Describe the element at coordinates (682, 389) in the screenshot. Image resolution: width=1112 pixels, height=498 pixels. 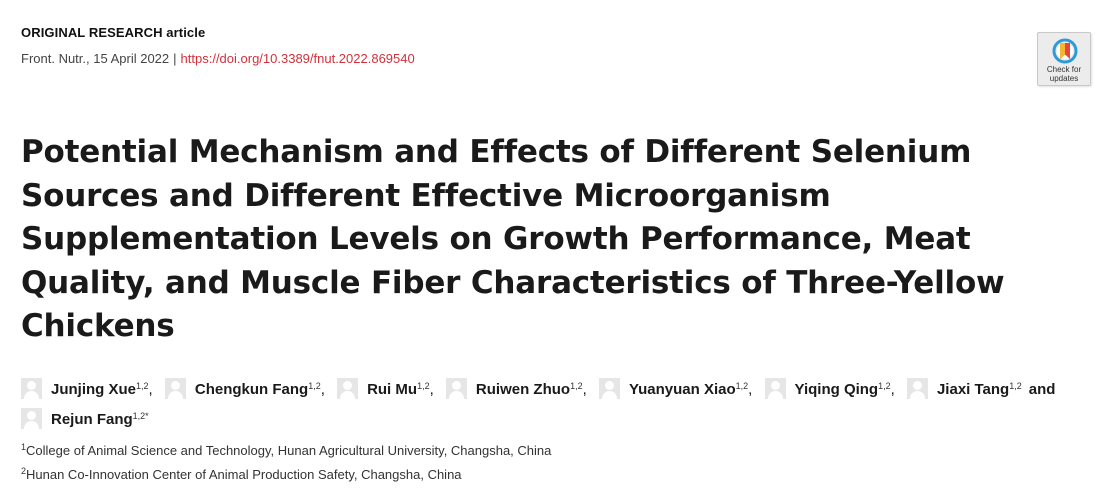
I see `author-name: Yuanyuan Xiao` at that location.